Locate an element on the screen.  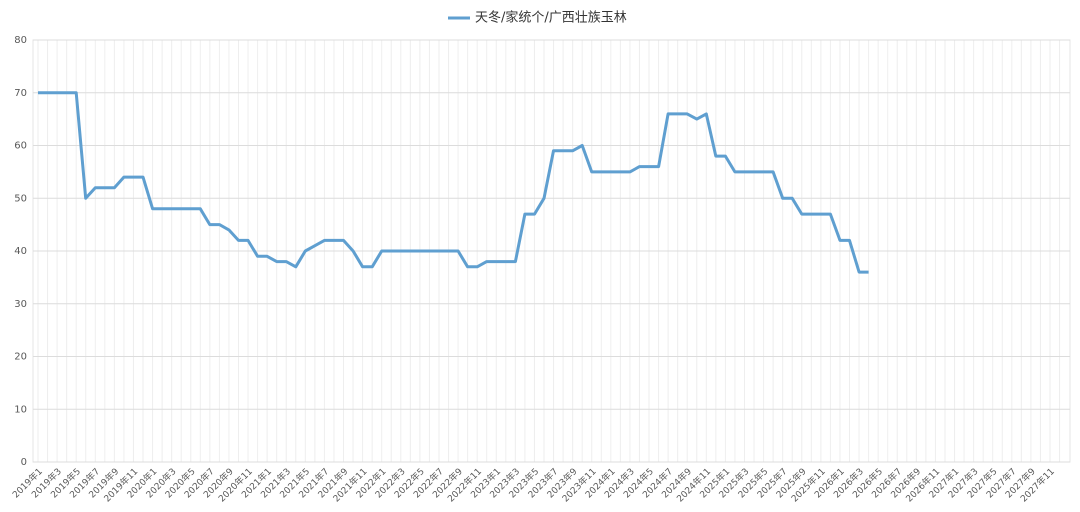
y-tick-label: 60 is located at coordinates (20, 146).